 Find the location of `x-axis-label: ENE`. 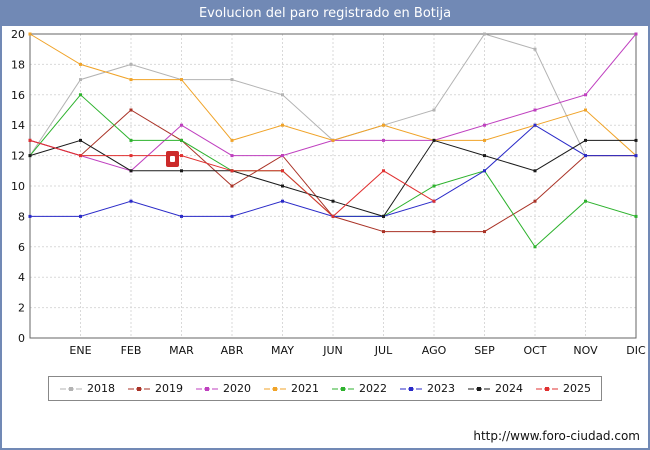

x-axis-label: ENE is located at coordinates (80, 350).